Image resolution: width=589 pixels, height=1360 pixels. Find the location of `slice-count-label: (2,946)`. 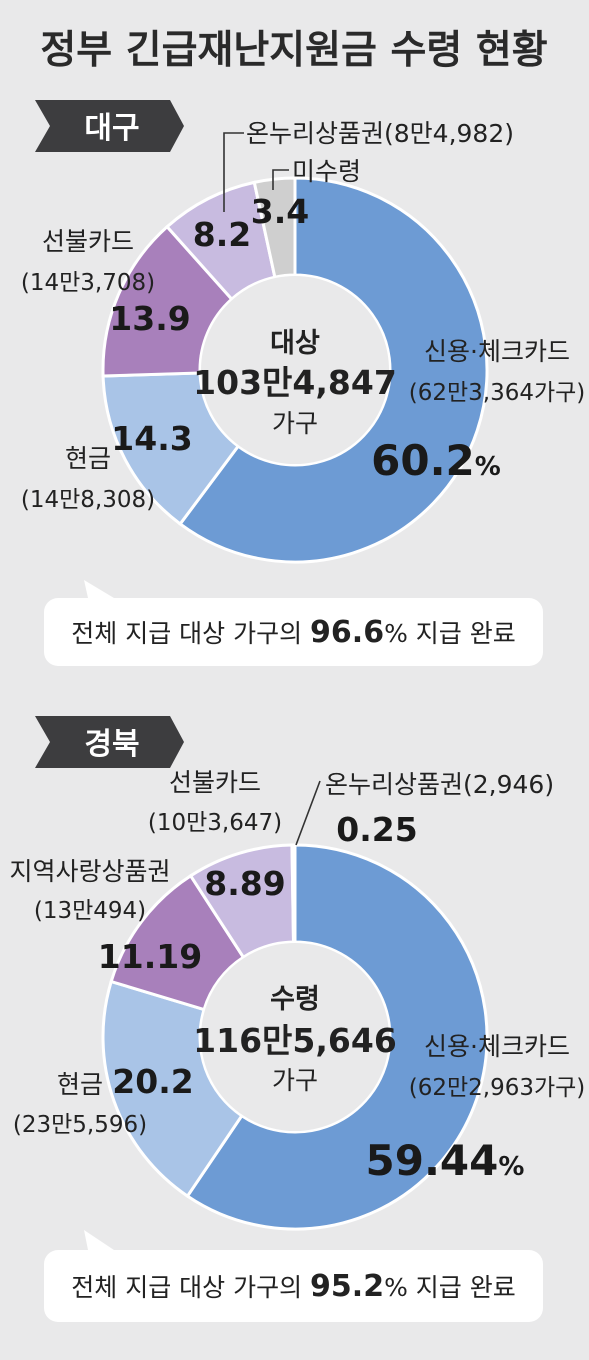

slice-count-label: (2,946) is located at coordinates (508, 784).